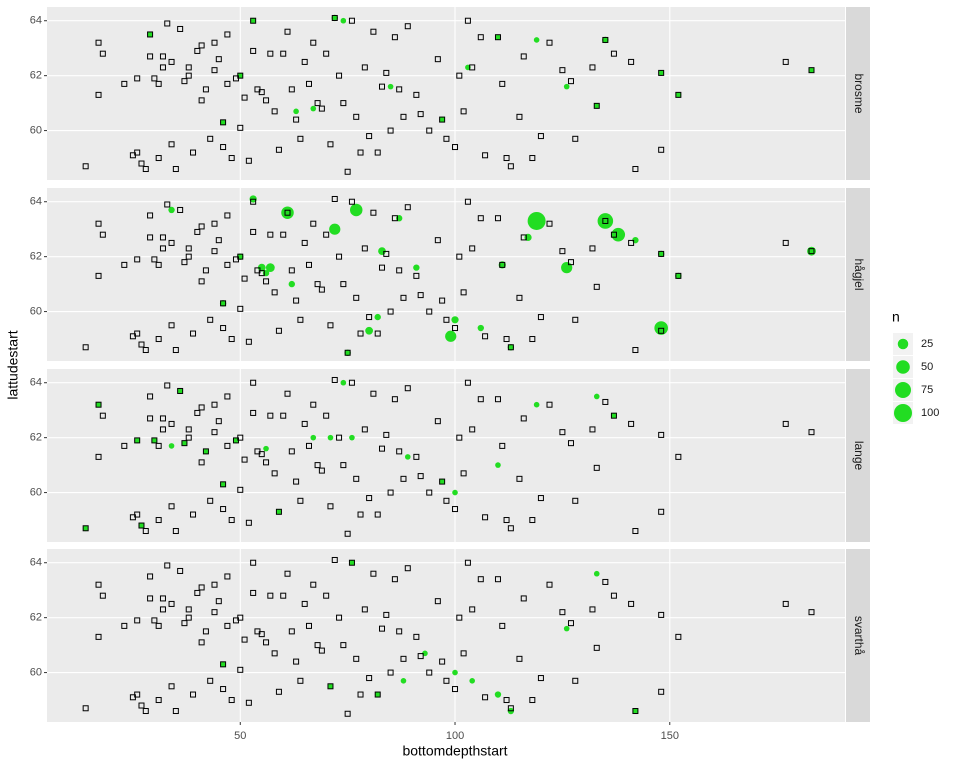 The image size is (958, 767). Describe the element at coordinates (927, 344) in the screenshot. I see `legend-label: 25` at that location.